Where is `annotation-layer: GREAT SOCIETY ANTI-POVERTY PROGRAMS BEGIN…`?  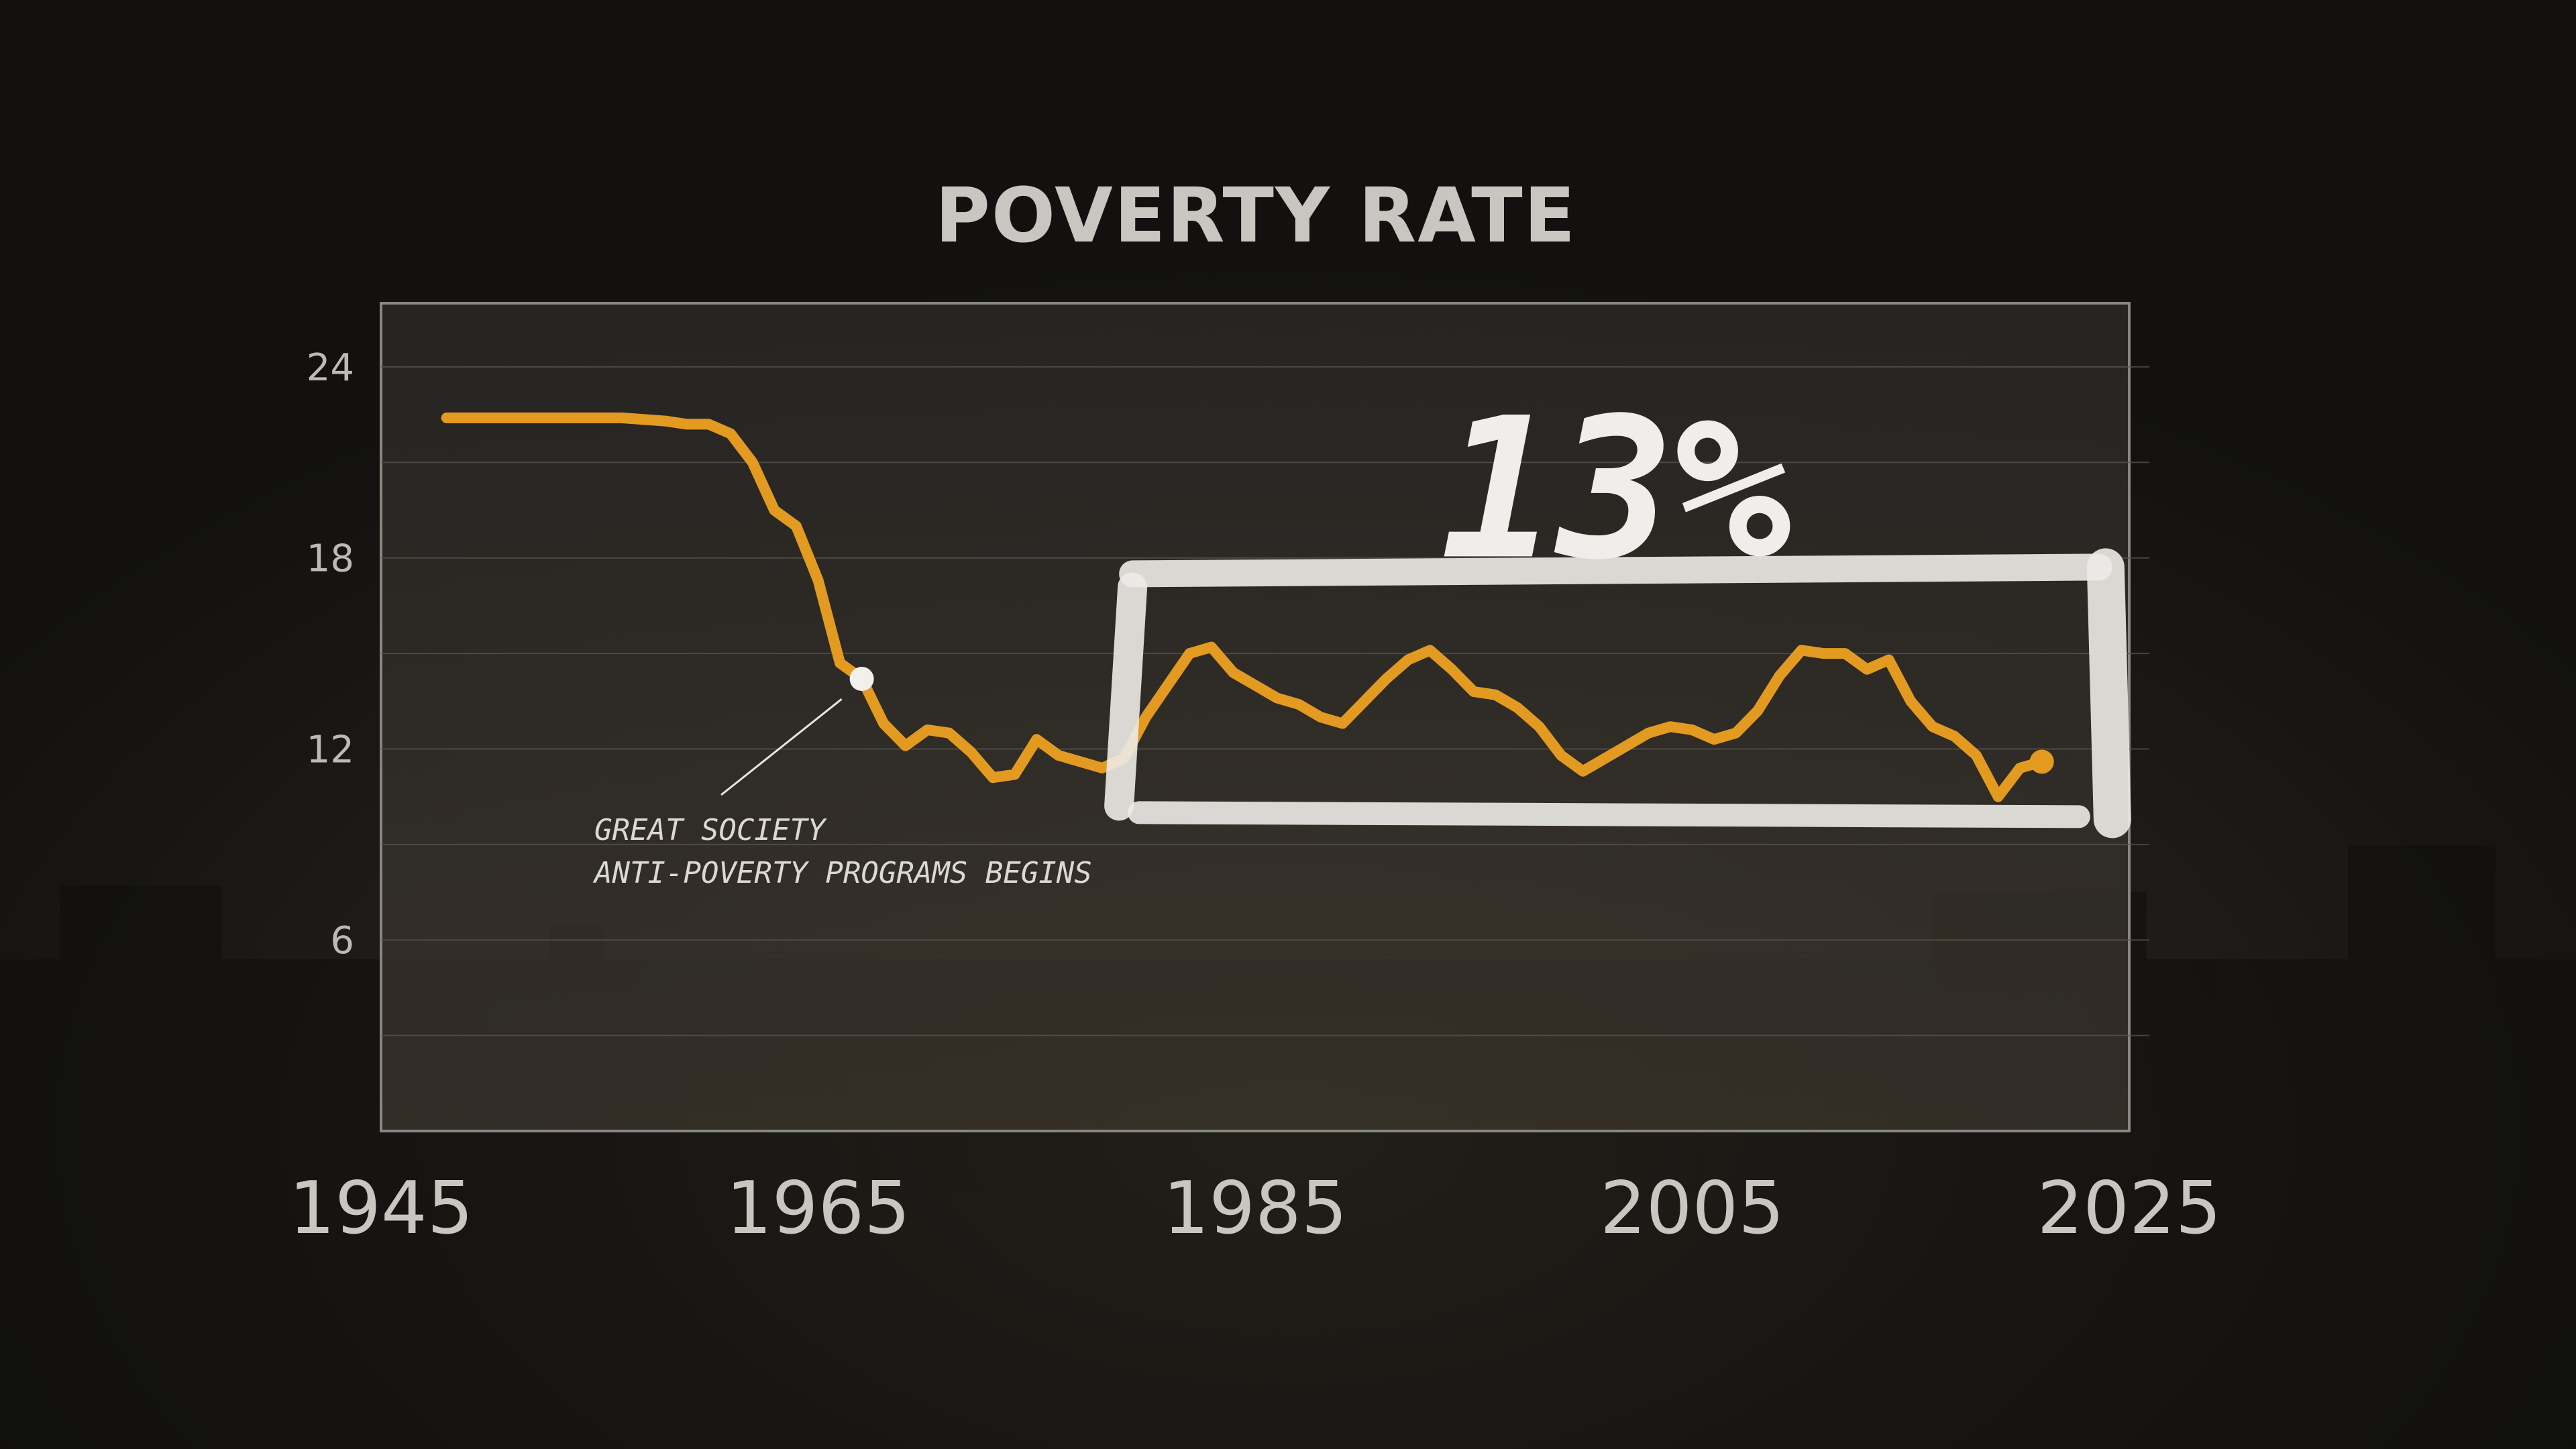
annotation-layer: GREAT SOCIETY ANTI-POVERTY PROGRAMS BEGIN… is located at coordinates (842, 778).